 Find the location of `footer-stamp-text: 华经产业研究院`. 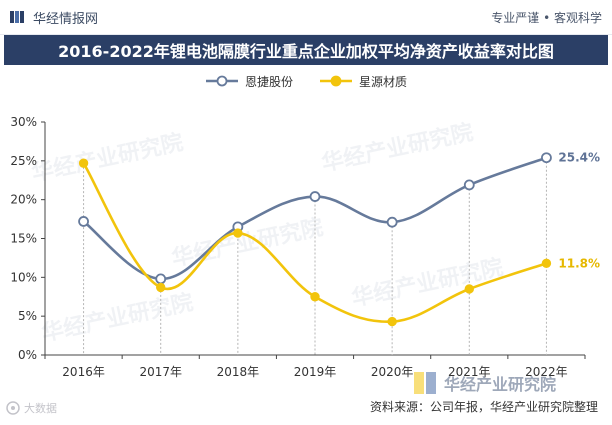

footer-stamp-text: 华经产业研究院 is located at coordinates (500, 384).